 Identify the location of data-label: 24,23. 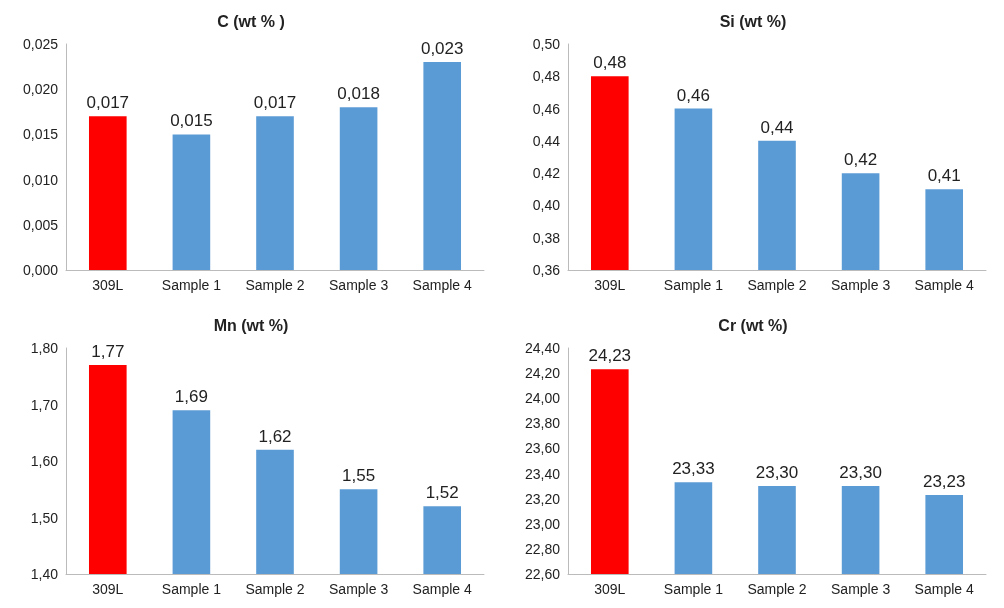
(610, 356).